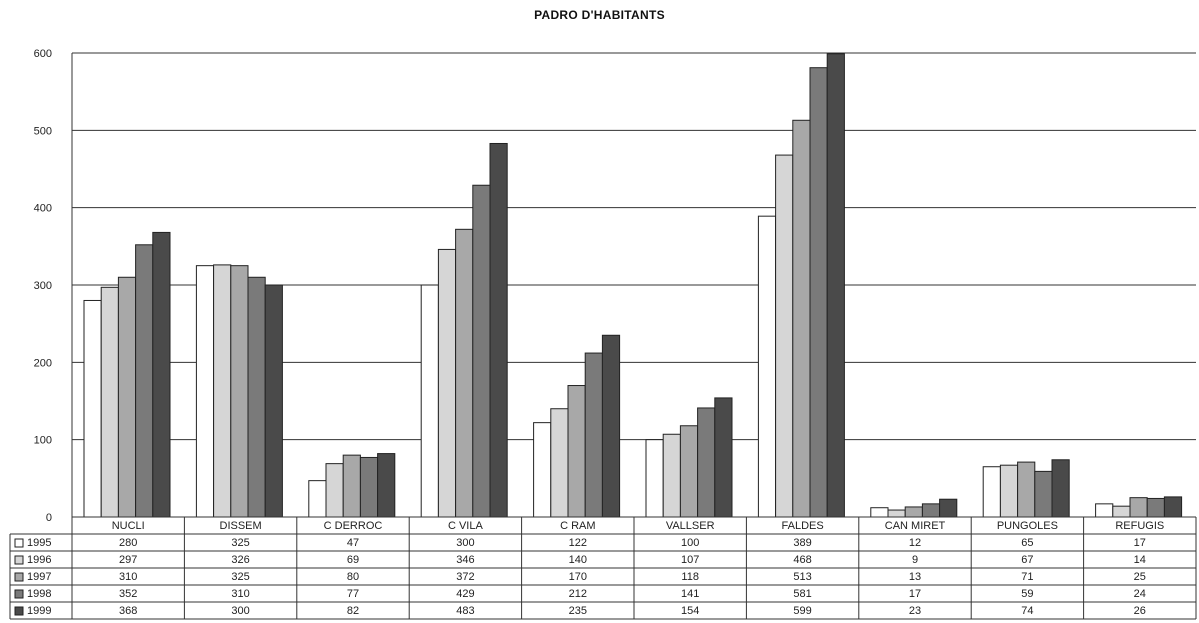 Image resolution: width=1199 pixels, height=623 pixels. What do you see at coordinates (109, 402) in the screenshot?
I see `bar-1996-nucli` at bounding box center [109, 402].